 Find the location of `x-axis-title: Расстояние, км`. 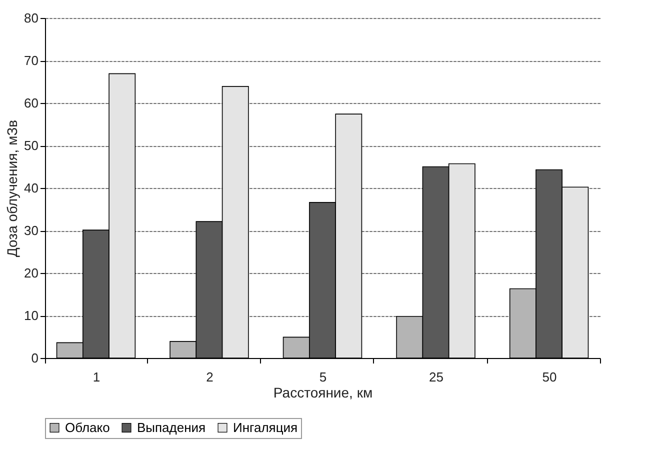

x-axis-title: Расстояние, км is located at coordinates (323, 392).